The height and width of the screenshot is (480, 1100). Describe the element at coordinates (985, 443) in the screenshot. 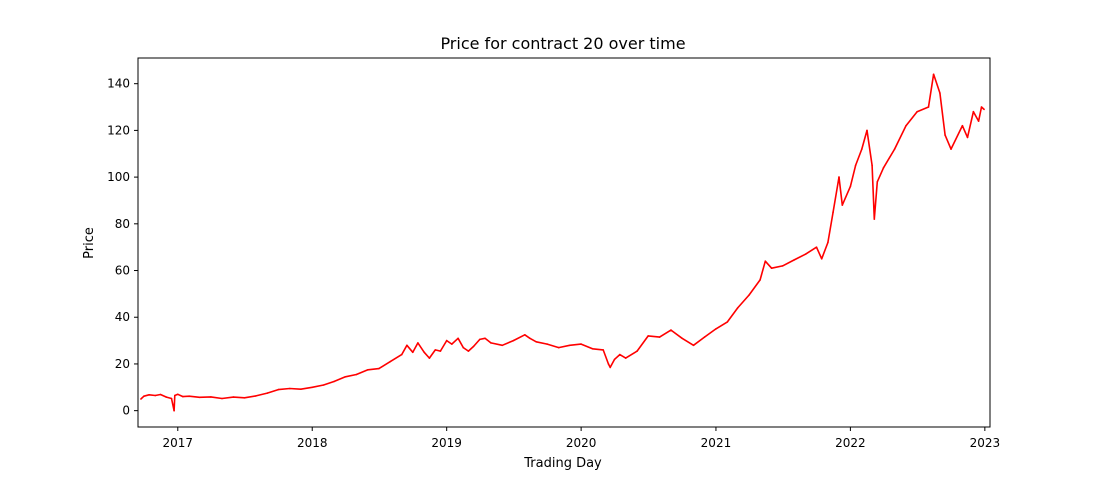

I see `x-tick-label: 2023` at that location.